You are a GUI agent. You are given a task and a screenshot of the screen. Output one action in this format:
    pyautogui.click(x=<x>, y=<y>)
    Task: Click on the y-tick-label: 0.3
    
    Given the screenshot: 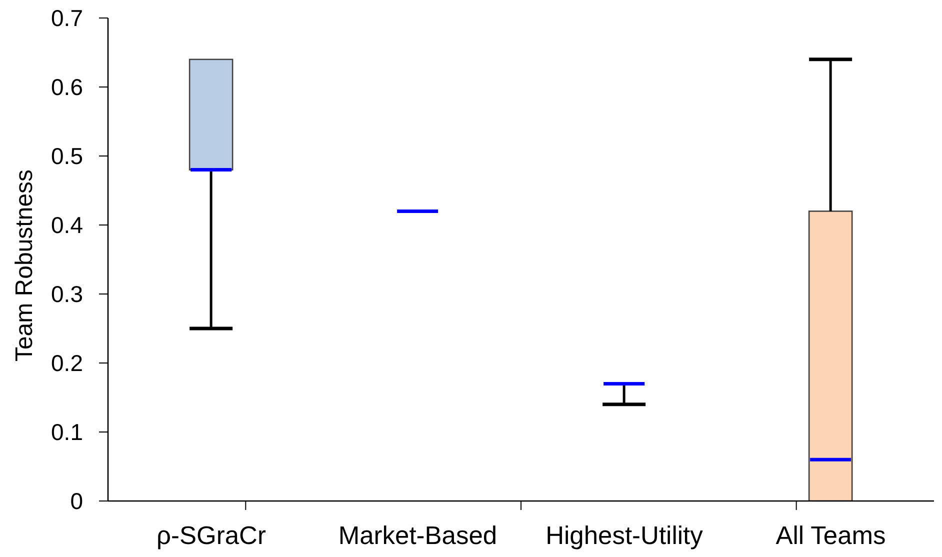 What is the action you would take?
    pyautogui.click(x=67, y=294)
    